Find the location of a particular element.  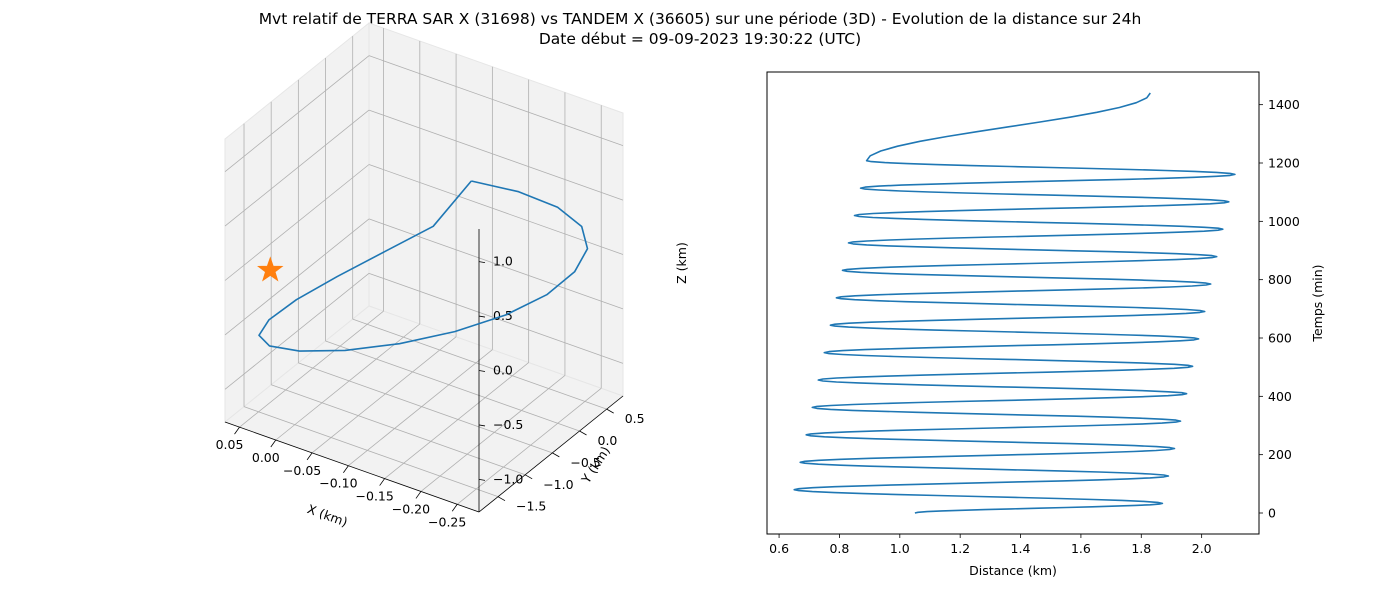

x-tick-label: 1.2 is located at coordinates (960, 548).